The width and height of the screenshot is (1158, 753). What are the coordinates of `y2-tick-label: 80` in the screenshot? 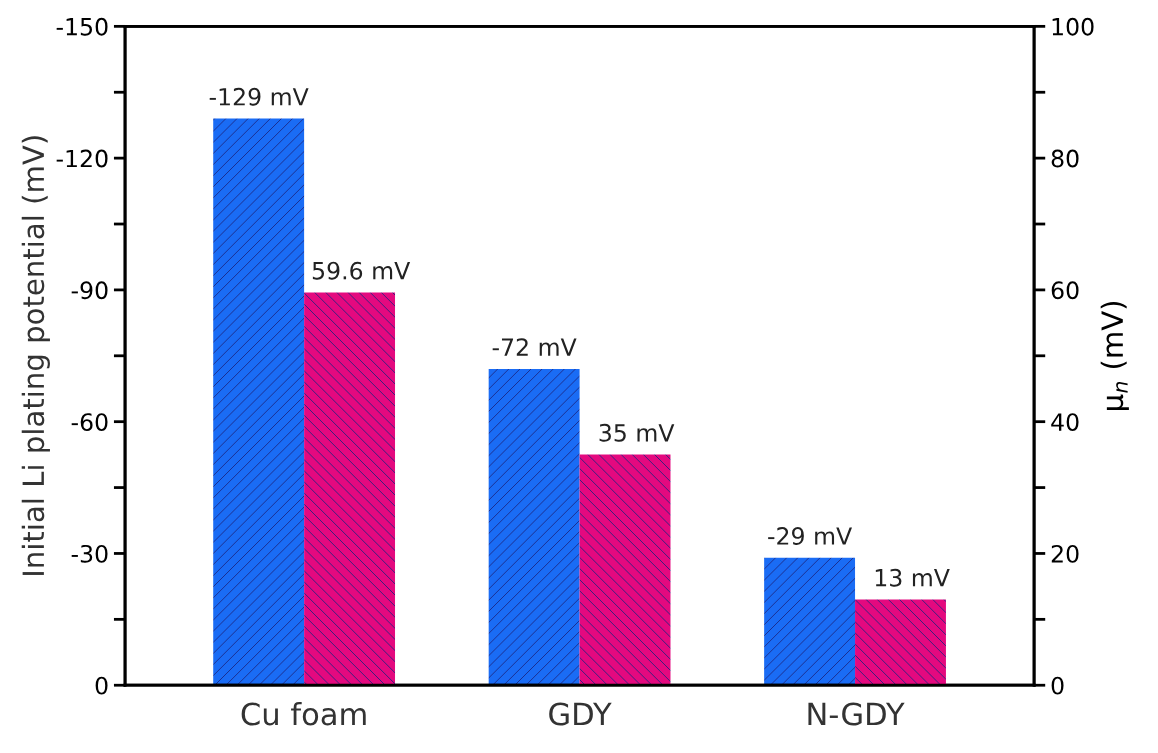 It's located at (1065, 158).